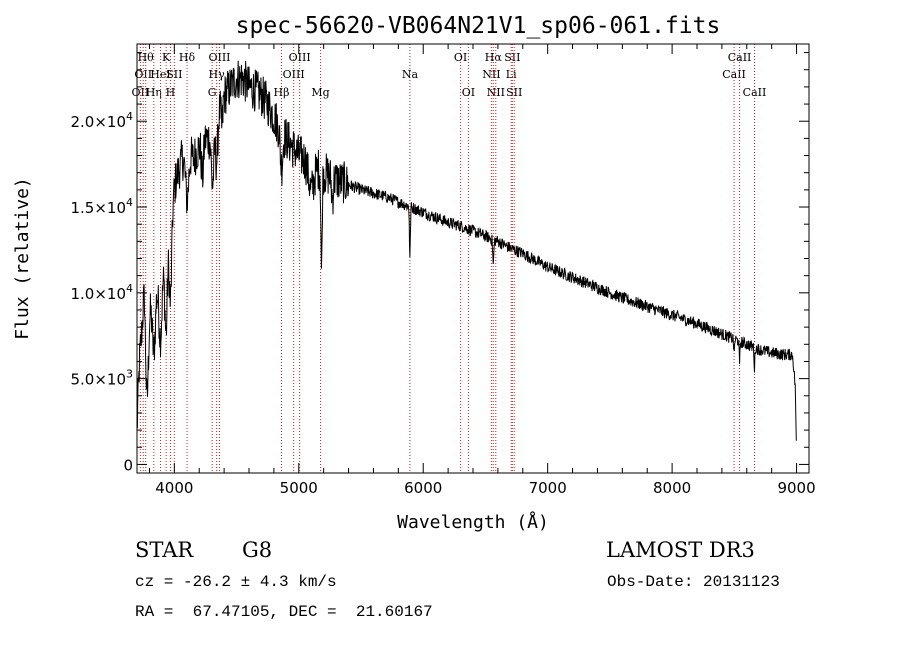  What do you see at coordinates (174, 488) in the screenshot?
I see `x-tick-label-0: 4000` at bounding box center [174, 488].